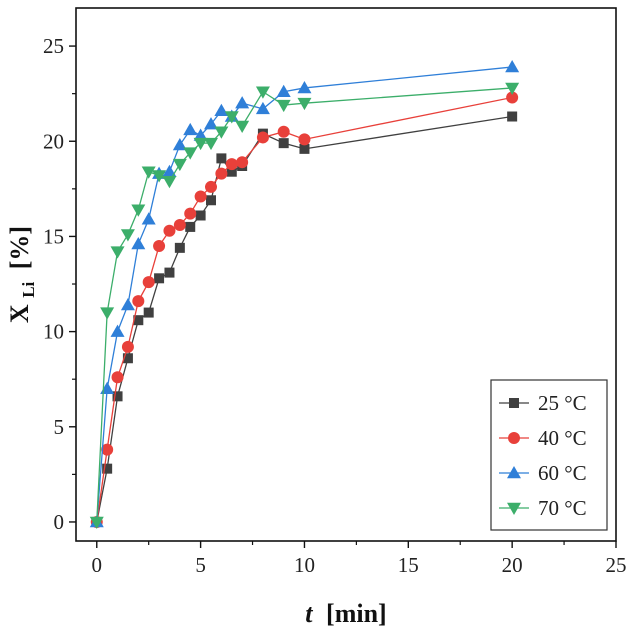  I want to click on legend-entry: 70 °C, so click(543, 508).